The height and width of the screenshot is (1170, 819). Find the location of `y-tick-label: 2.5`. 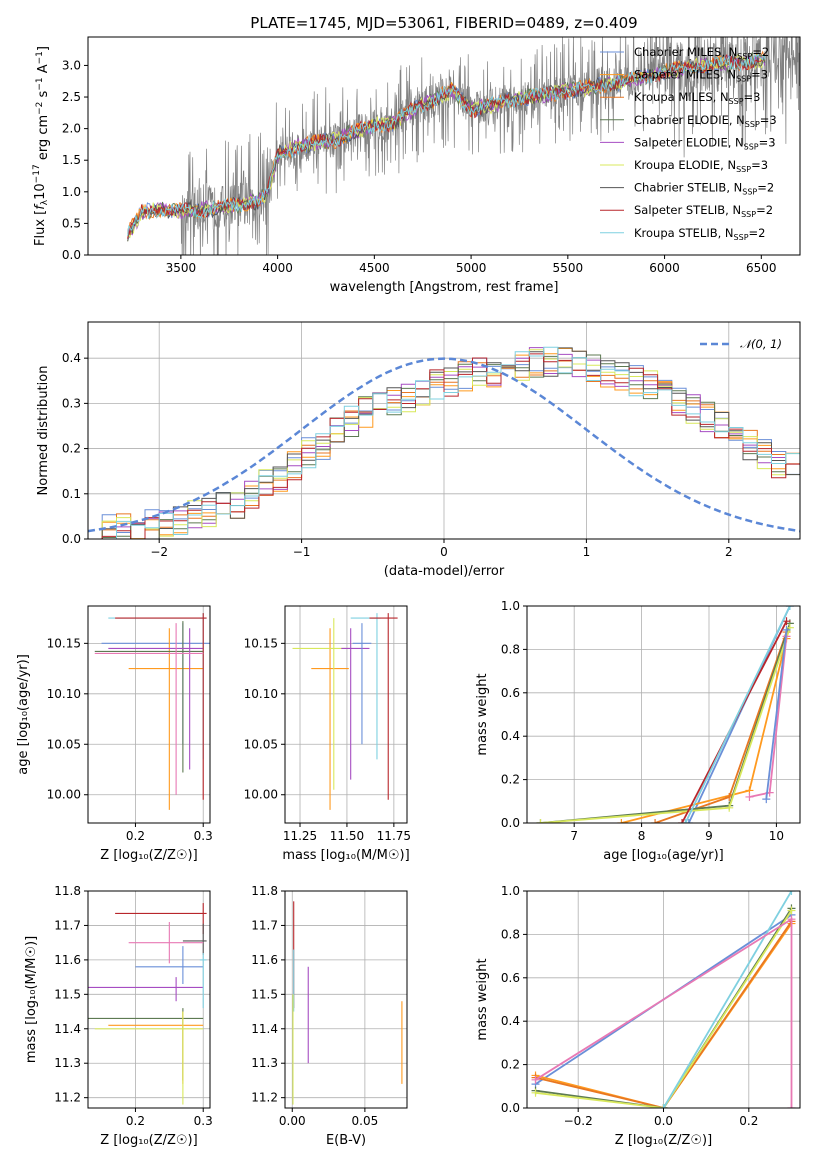

y-tick-label: 2.5 is located at coordinates (71, 97).